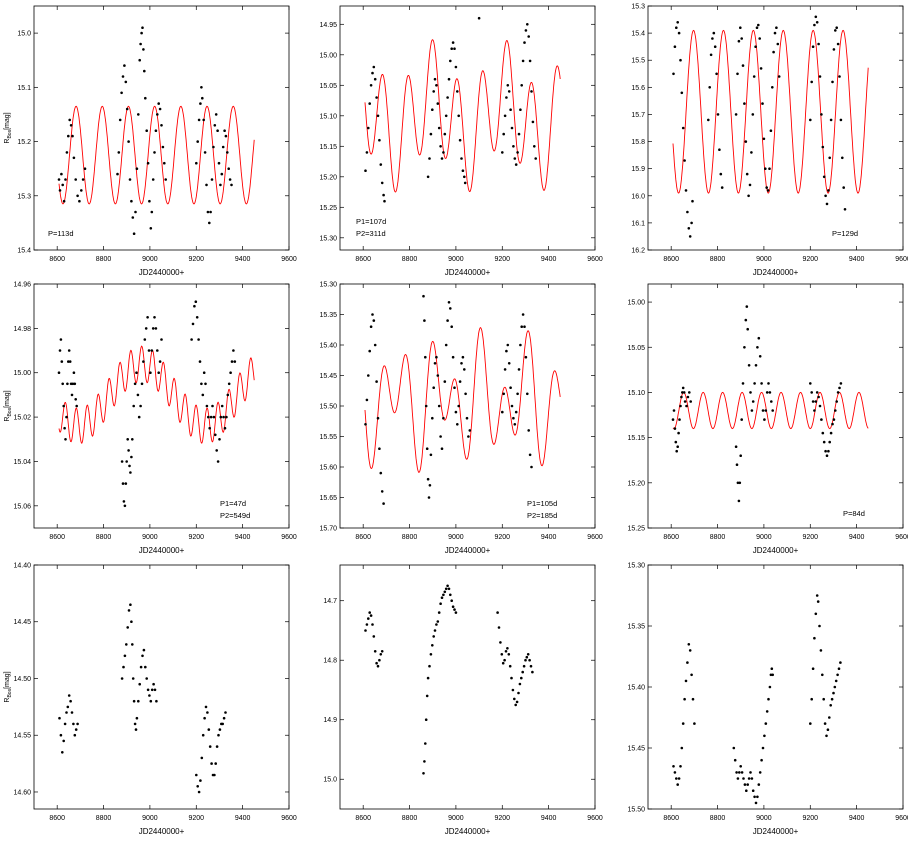 The width and height of the screenshot is (908, 842). What do you see at coordinates (636, 483) in the screenshot?
I see `y-tick-label: 15.20` at bounding box center [636, 483].